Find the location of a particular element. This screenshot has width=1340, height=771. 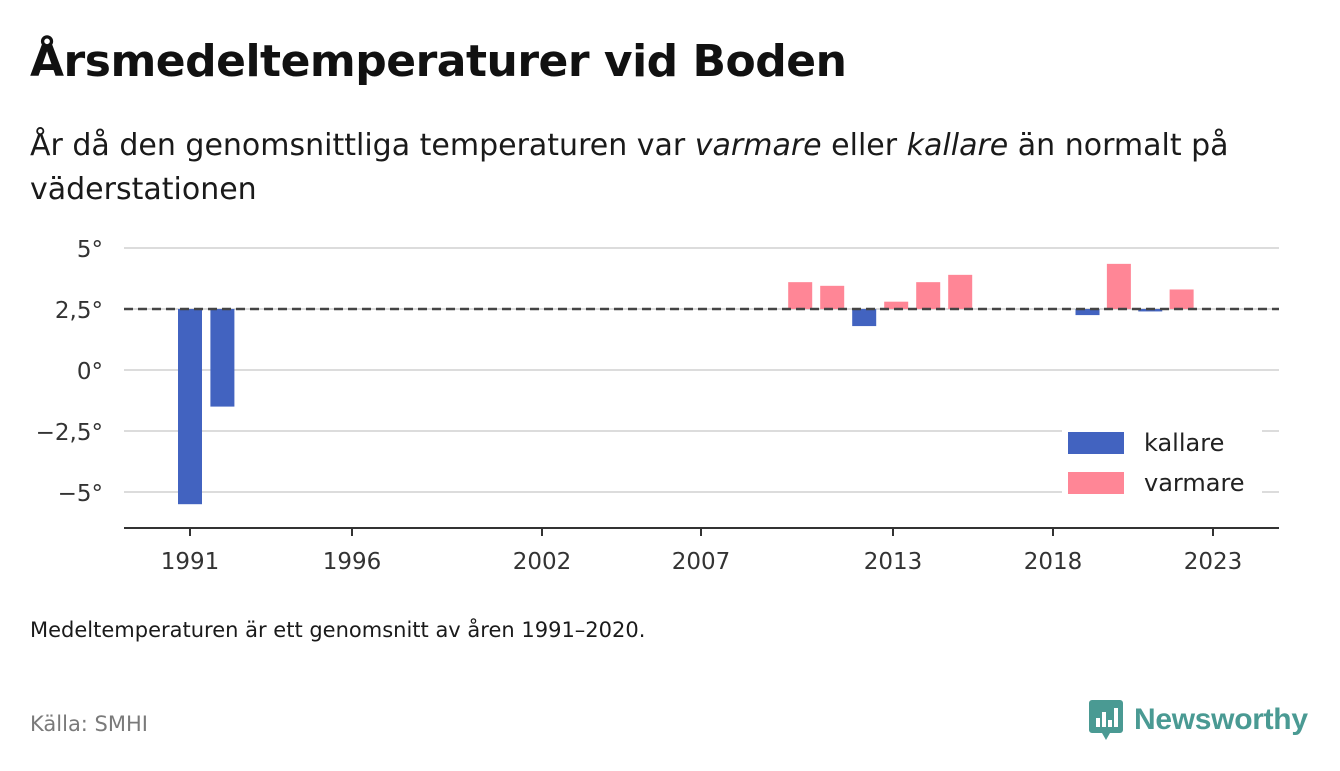

brand-name: Newsworthy is located at coordinates (1221, 719).